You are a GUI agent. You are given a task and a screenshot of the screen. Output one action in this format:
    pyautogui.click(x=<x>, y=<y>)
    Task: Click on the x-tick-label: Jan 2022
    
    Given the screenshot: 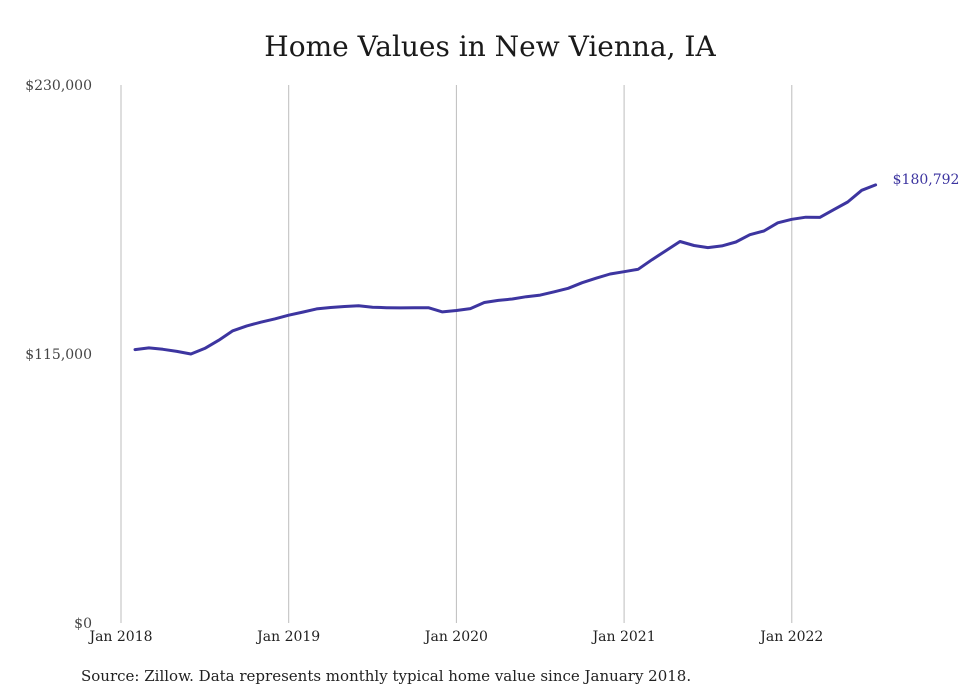 What is the action you would take?
    pyautogui.click(x=790, y=637)
    